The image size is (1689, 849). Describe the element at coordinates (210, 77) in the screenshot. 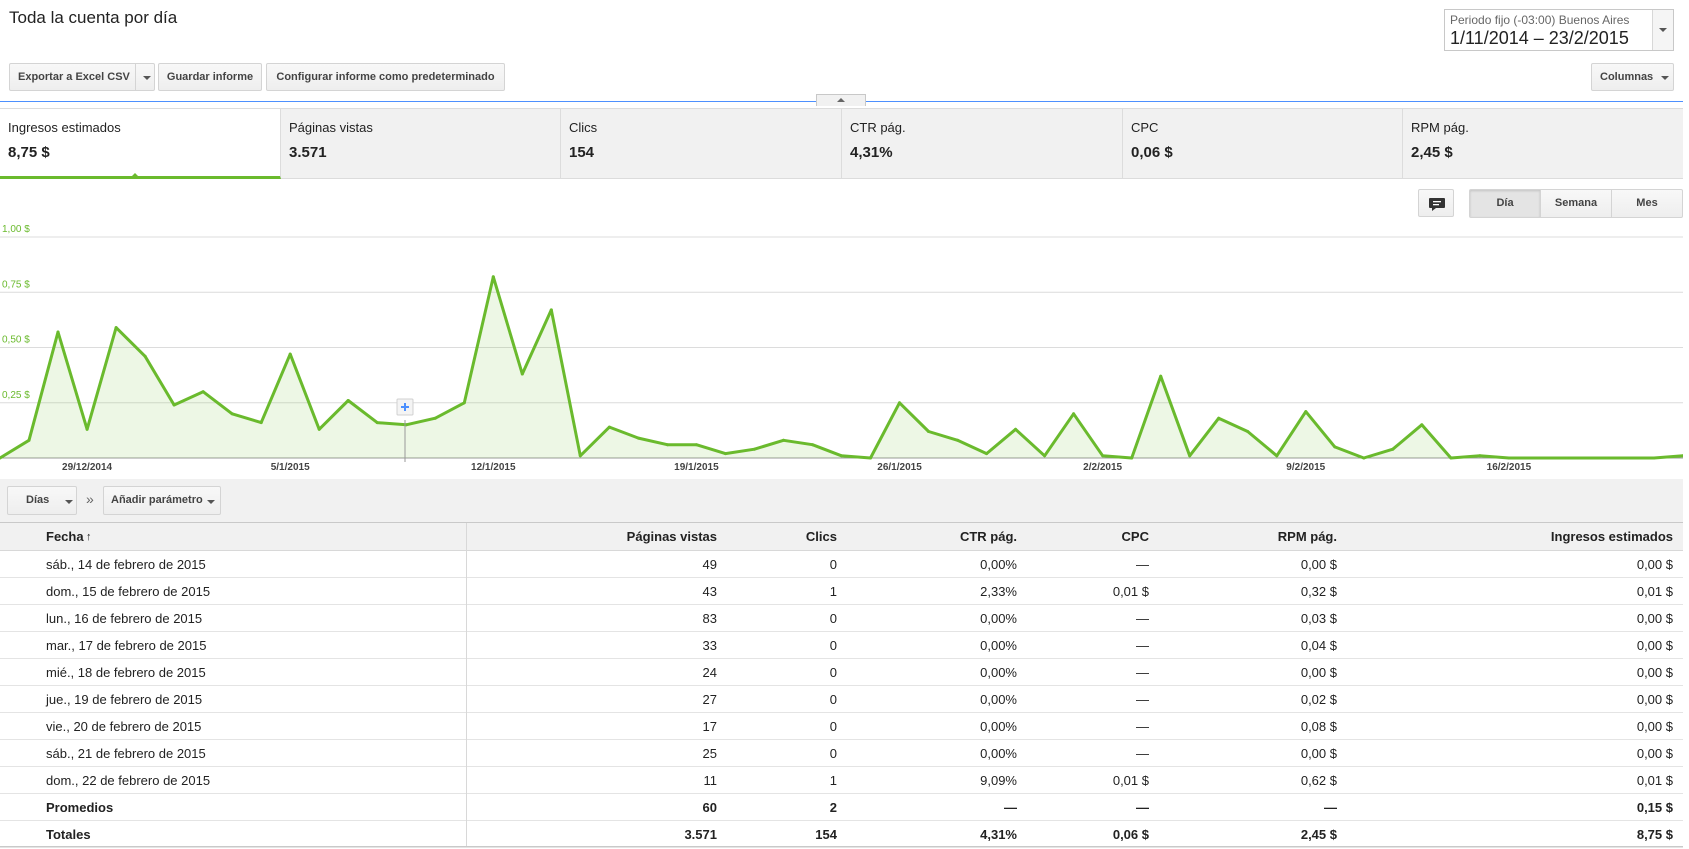

I see `save-report-button: Guardar informe` at that location.